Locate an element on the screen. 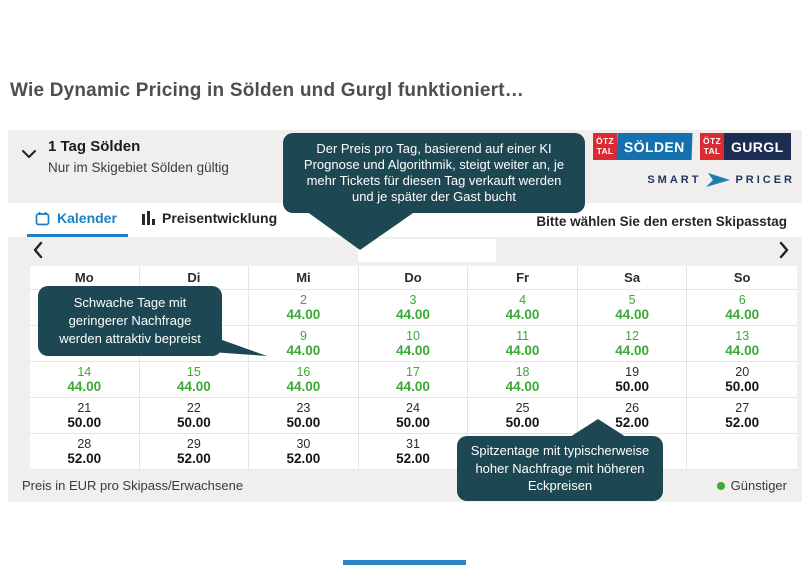  calendar-day-cell: 27 52.00 is located at coordinates (742, 416).